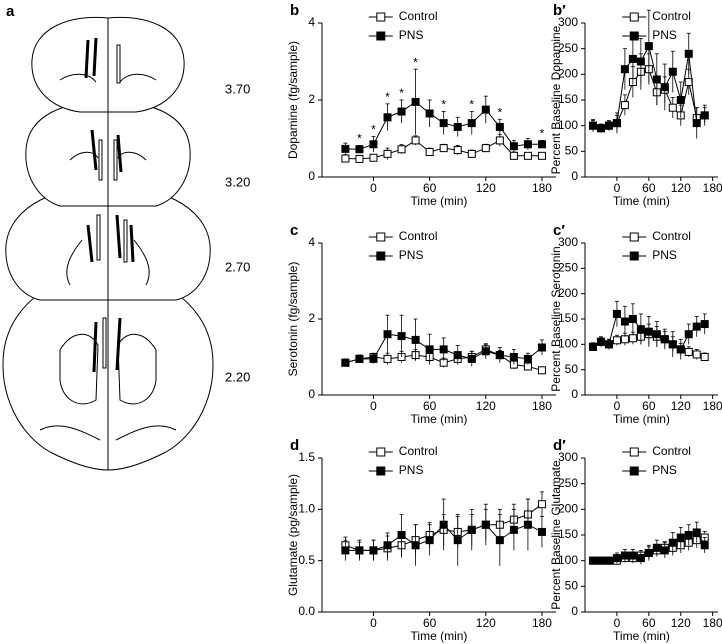 The width and height of the screenshot is (722, 644). What do you see at coordinates (306, 611) in the screenshot?
I see `y-tick-label: 0.0` at bounding box center [306, 611].